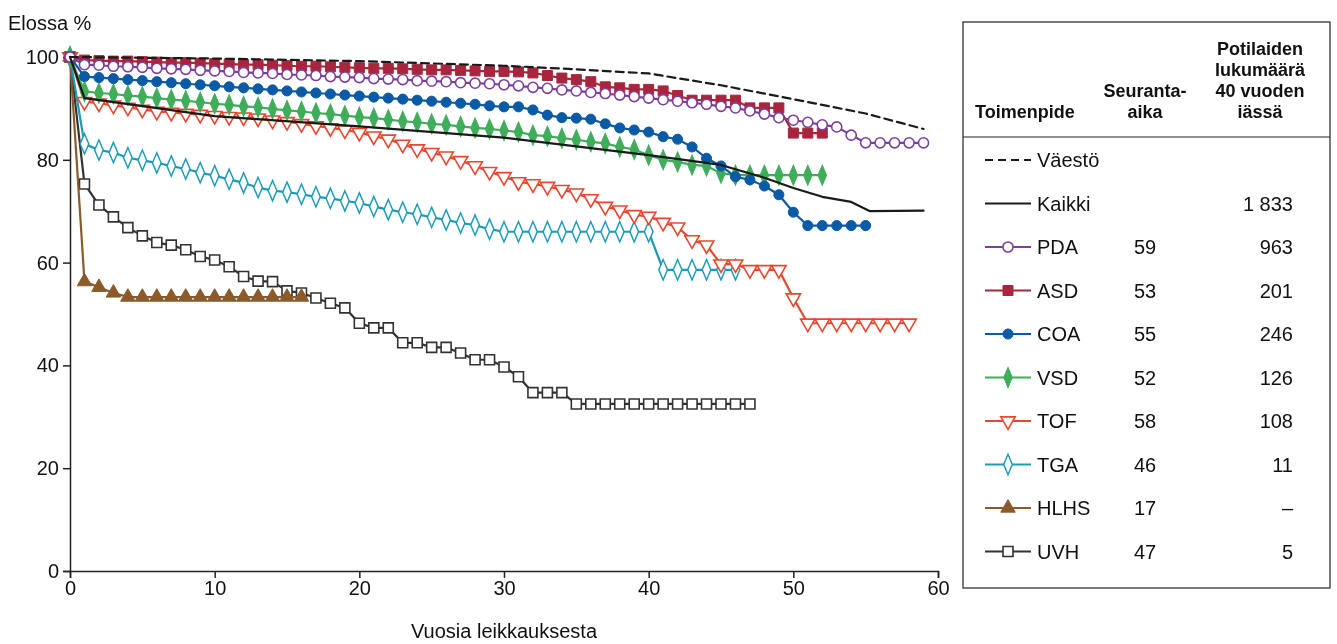 The width and height of the screenshot is (1337, 644). I want to click on text: 201, so click(1276, 290).